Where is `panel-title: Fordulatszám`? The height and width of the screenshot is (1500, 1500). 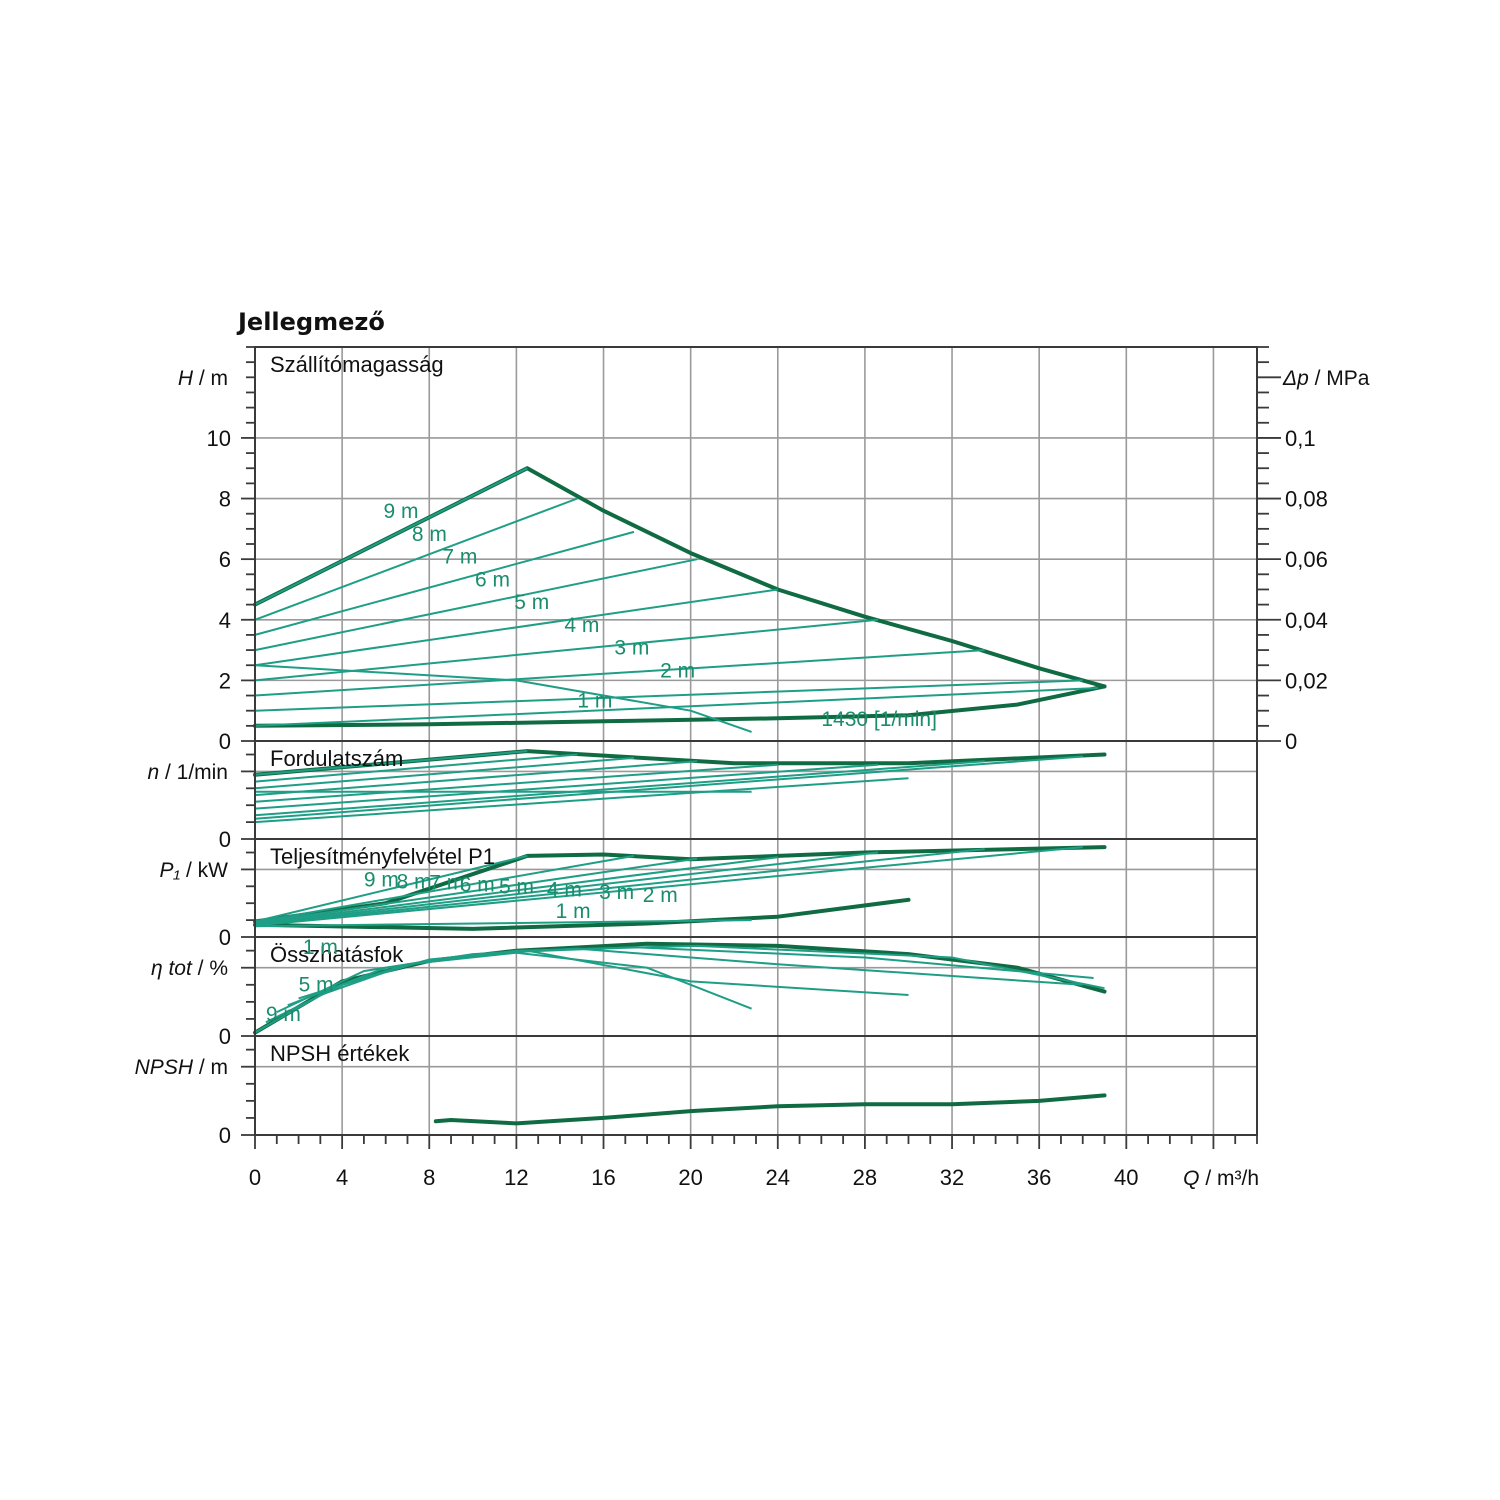
panel-title: Fordulatszám is located at coordinates (336, 758).